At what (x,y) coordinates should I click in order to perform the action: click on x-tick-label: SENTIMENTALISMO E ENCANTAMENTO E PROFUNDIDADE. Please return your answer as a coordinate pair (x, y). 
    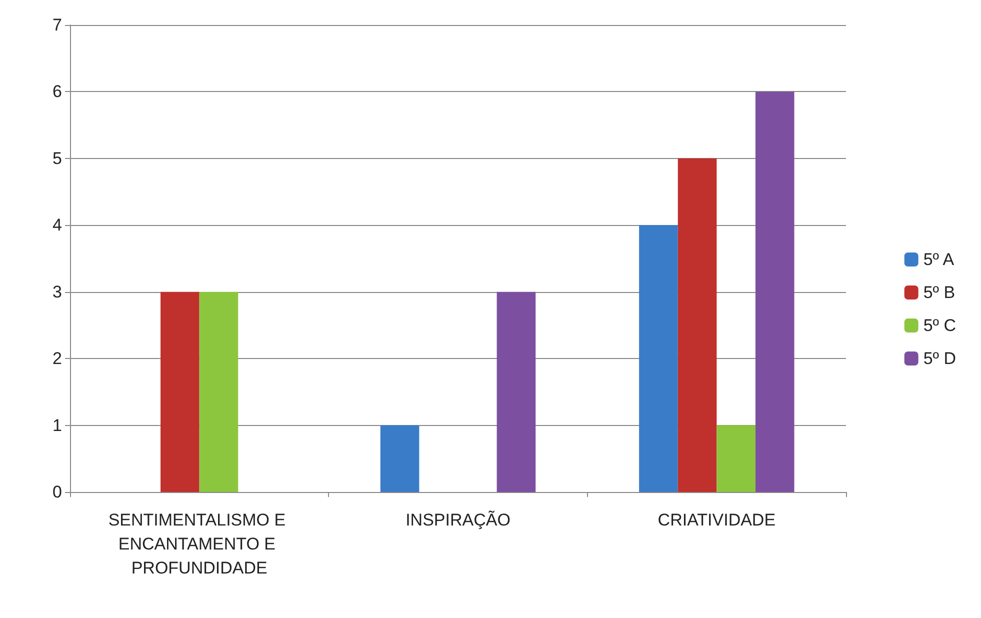
    Looking at the image, I should click on (199, 544).